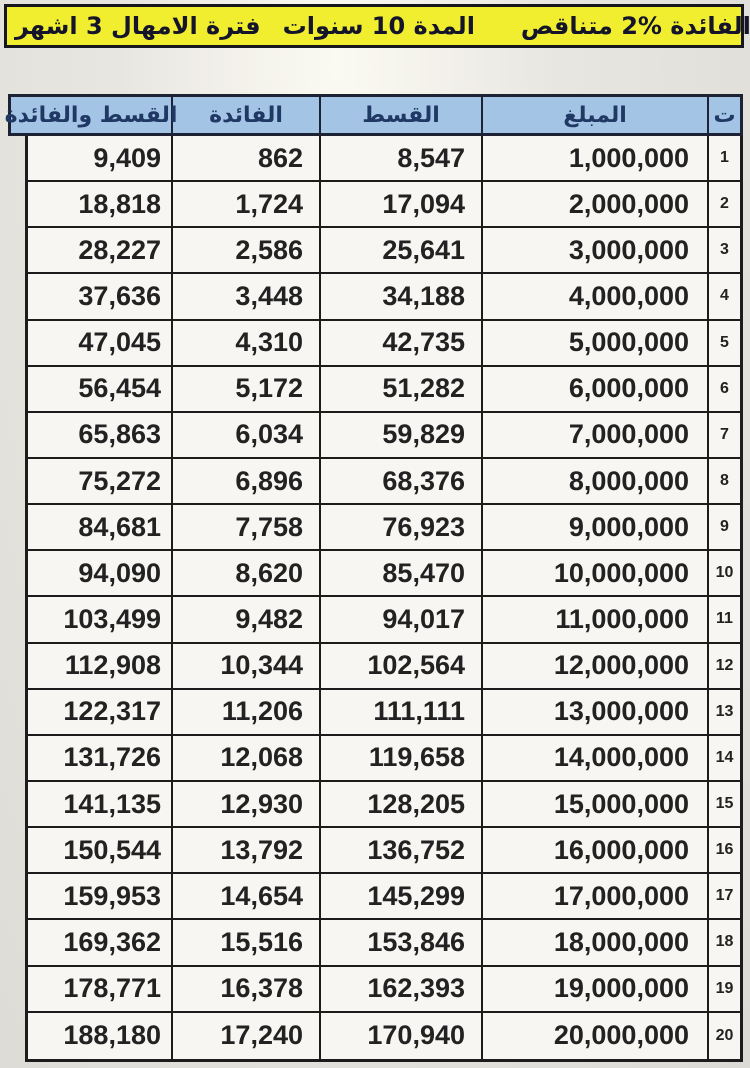  Describe the element at coordinates (596, 115) in the screenshot. I see `column-header-amount: المبلغ` at that location.